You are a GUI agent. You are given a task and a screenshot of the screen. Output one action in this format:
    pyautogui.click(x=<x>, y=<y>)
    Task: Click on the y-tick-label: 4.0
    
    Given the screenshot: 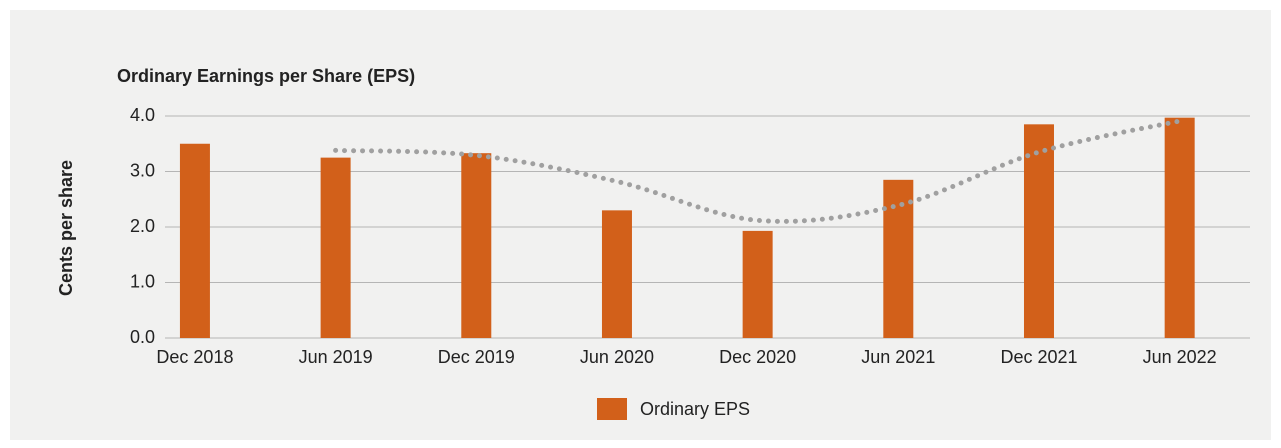 What is the action you would take?
    pyautogui.click(x=142, y=115)
    